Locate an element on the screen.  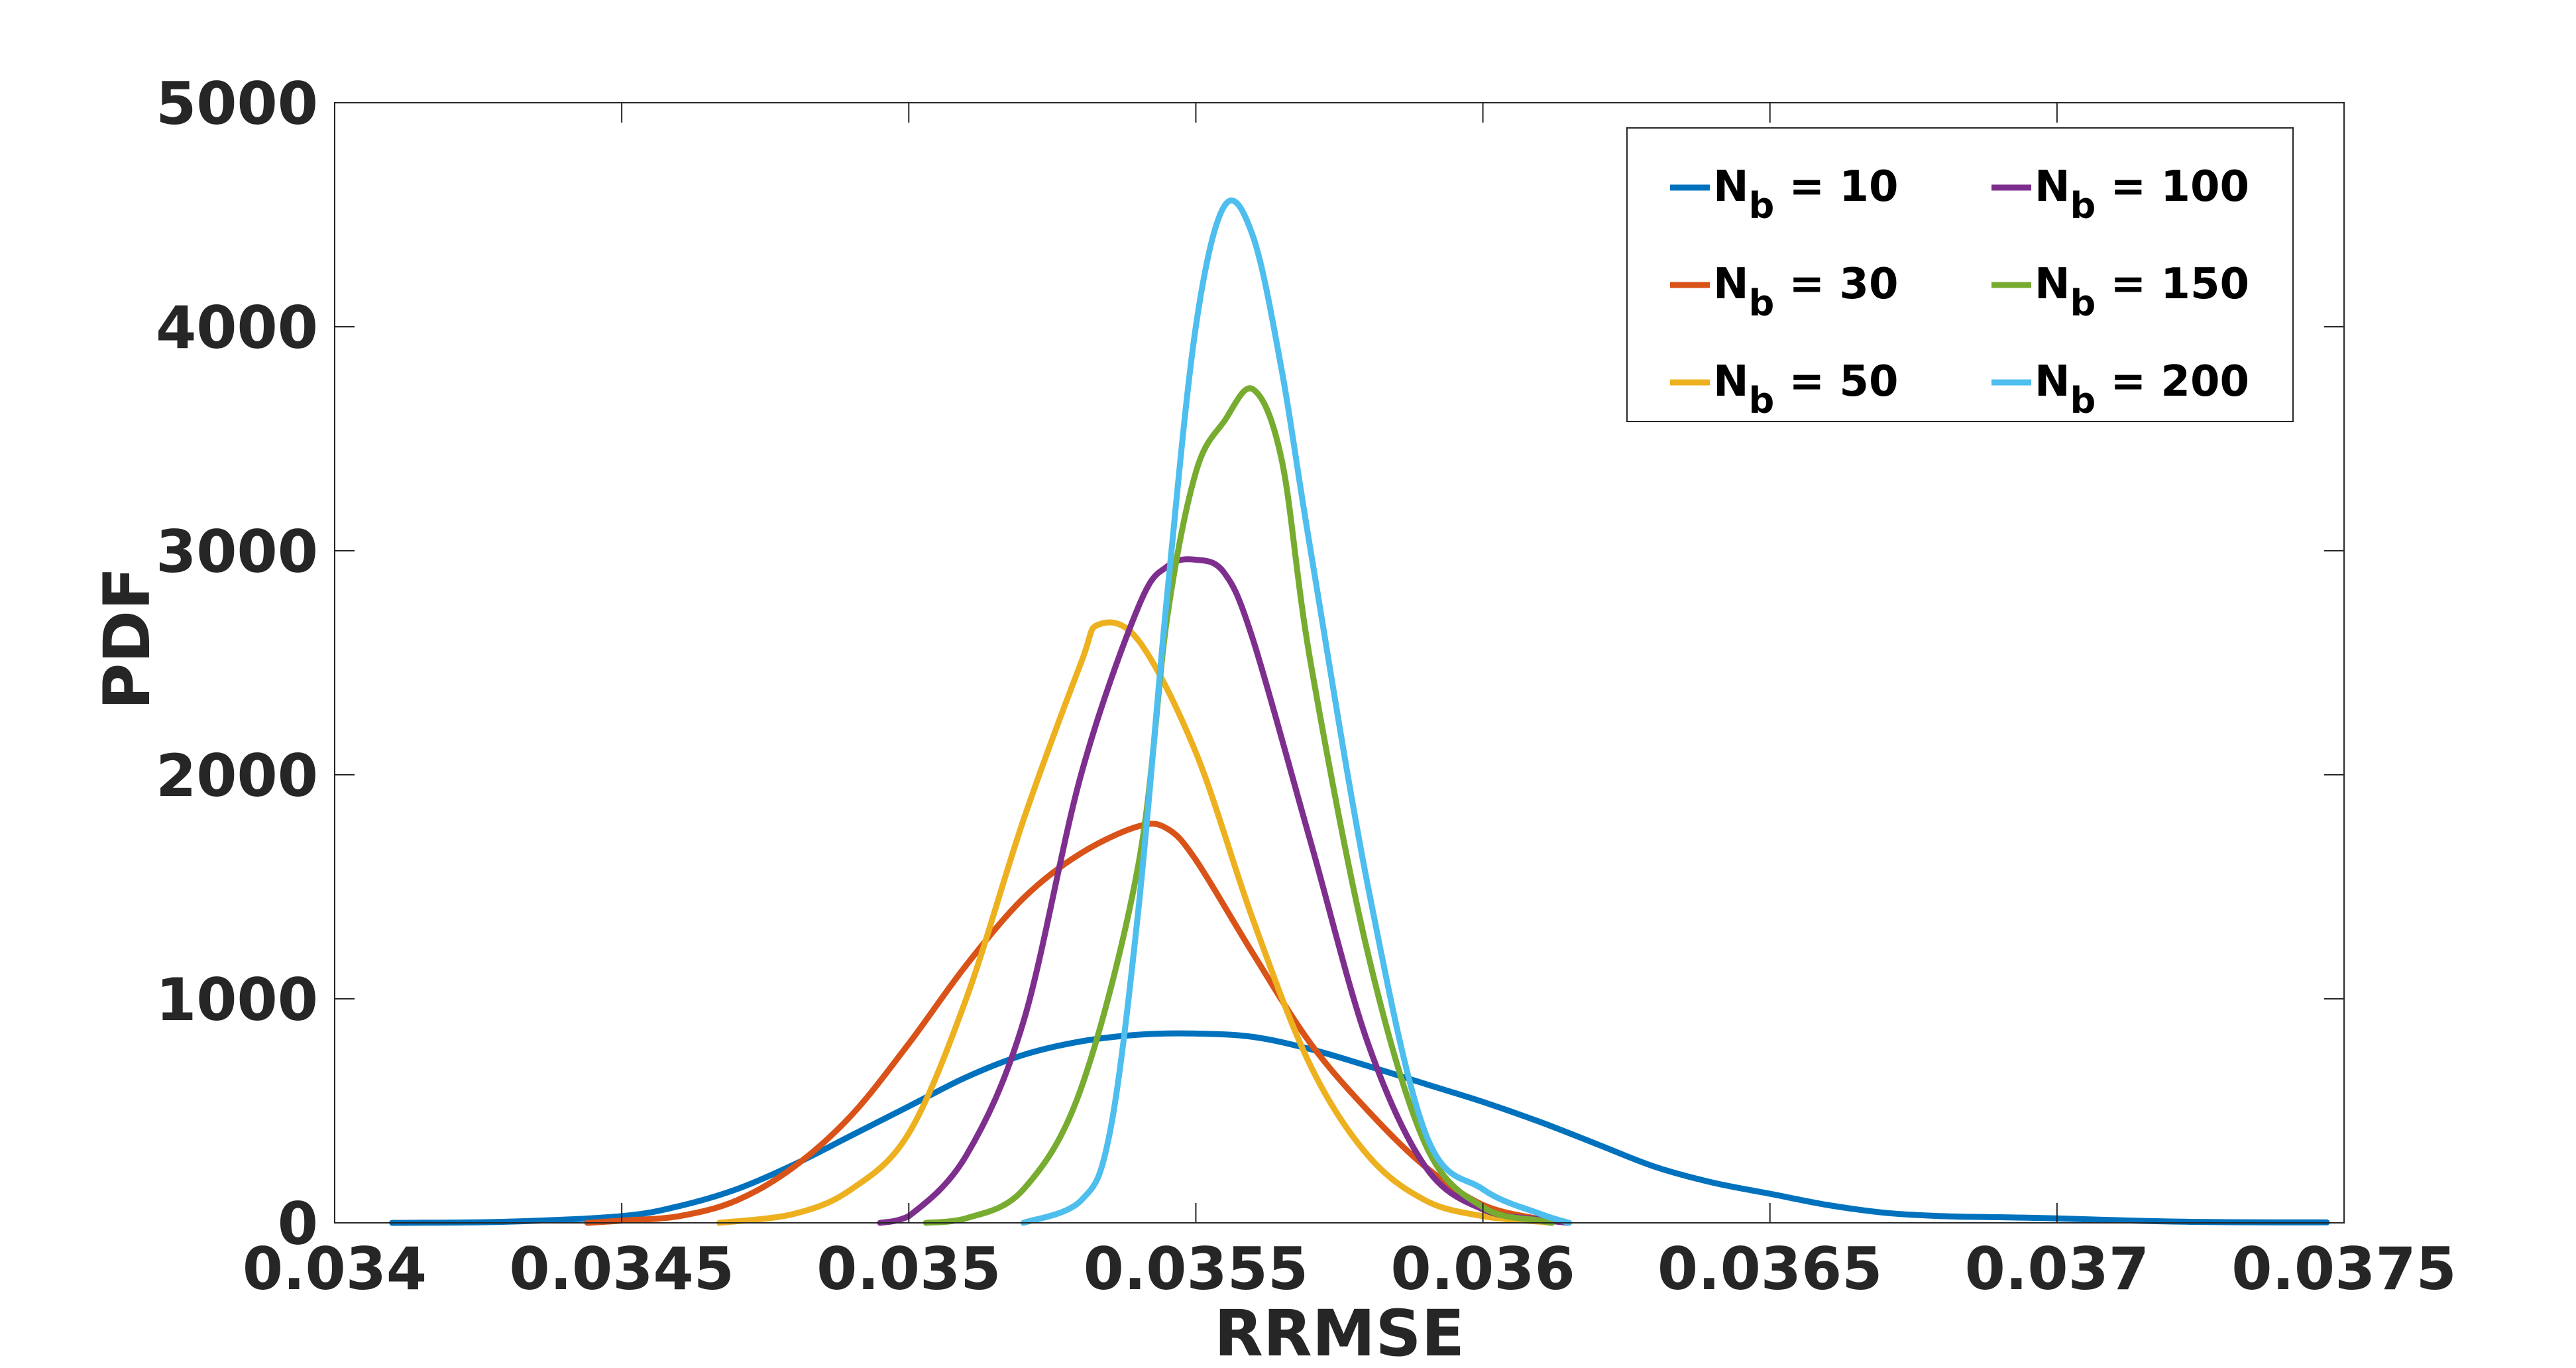
x-tick-label: 0.034 is located at coordinates (335, 1269).